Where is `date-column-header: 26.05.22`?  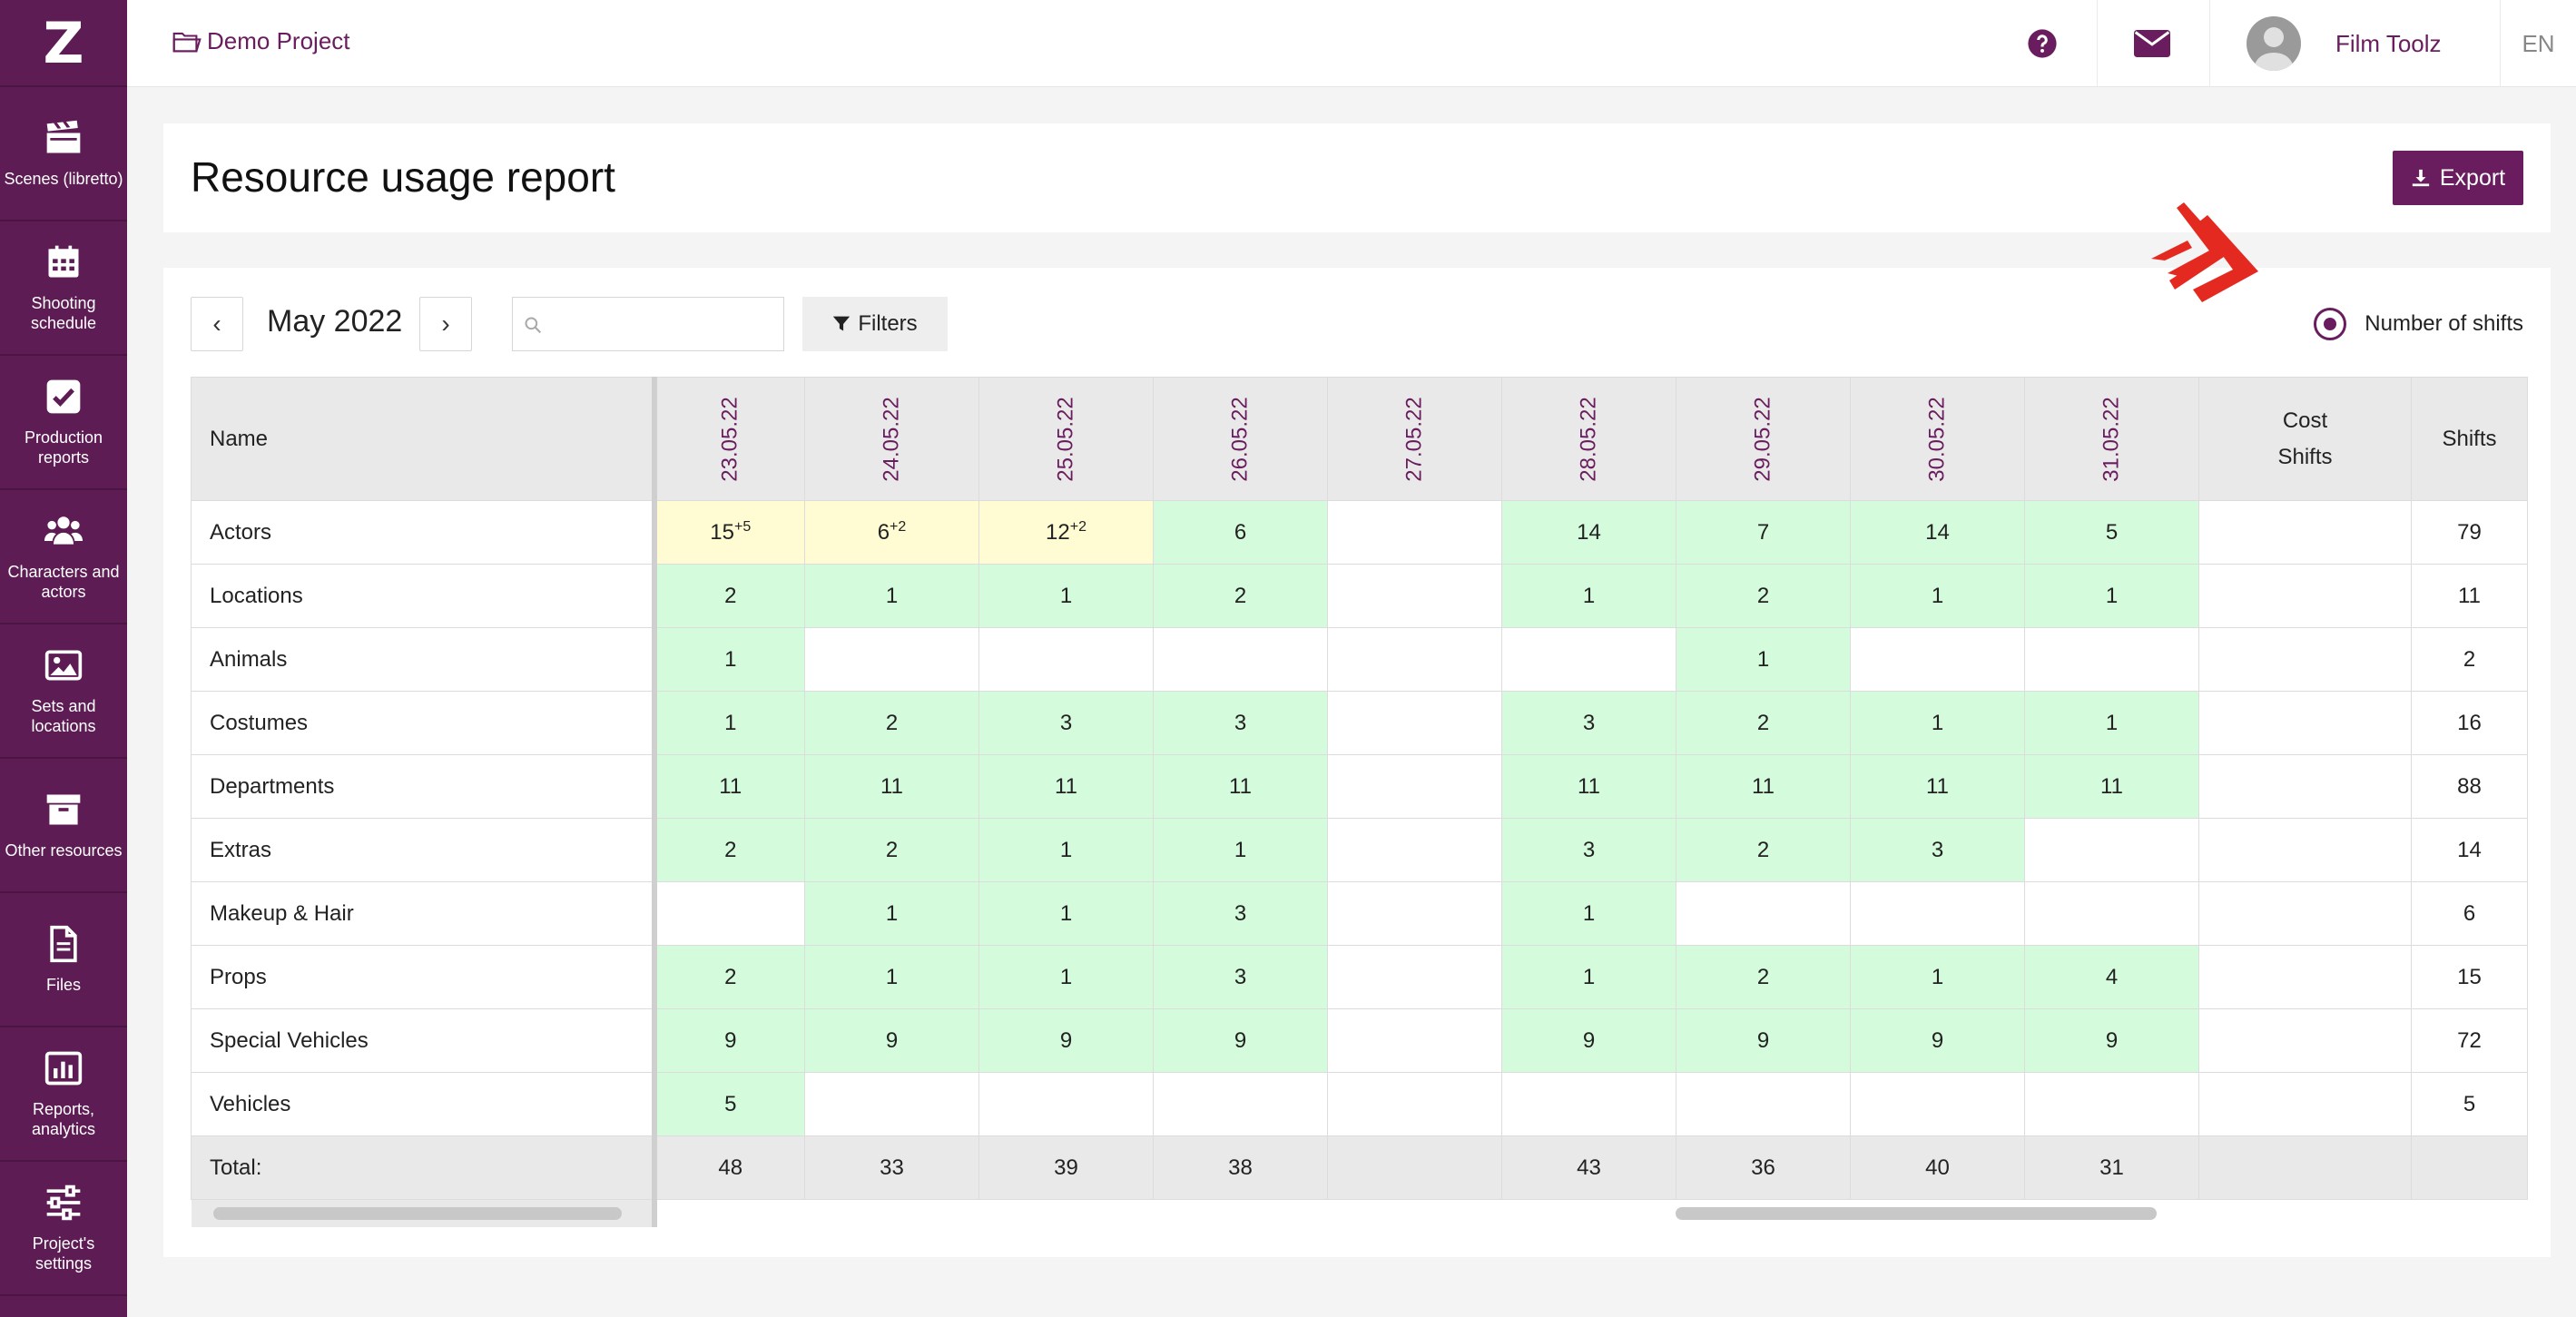 date-column-header: 26.05.22 is located at coordinates (1240, 439).